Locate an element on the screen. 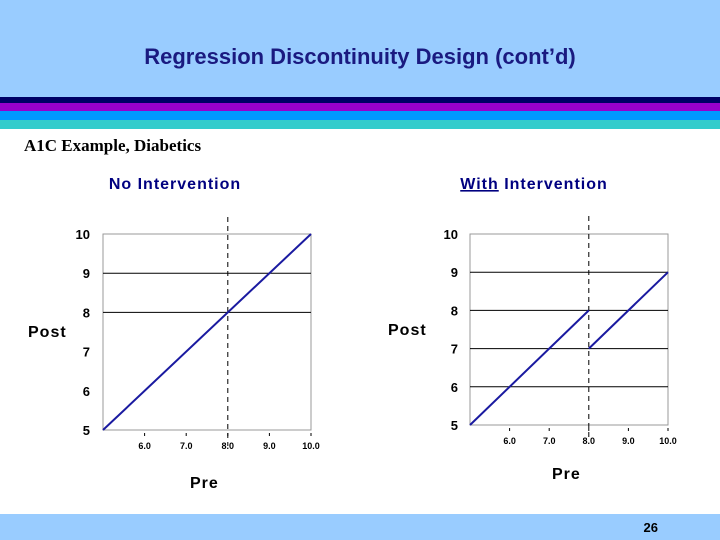 The height and width of the screenshot is (540, 720). footer-band: 26 is located at coordinates (360, 527).